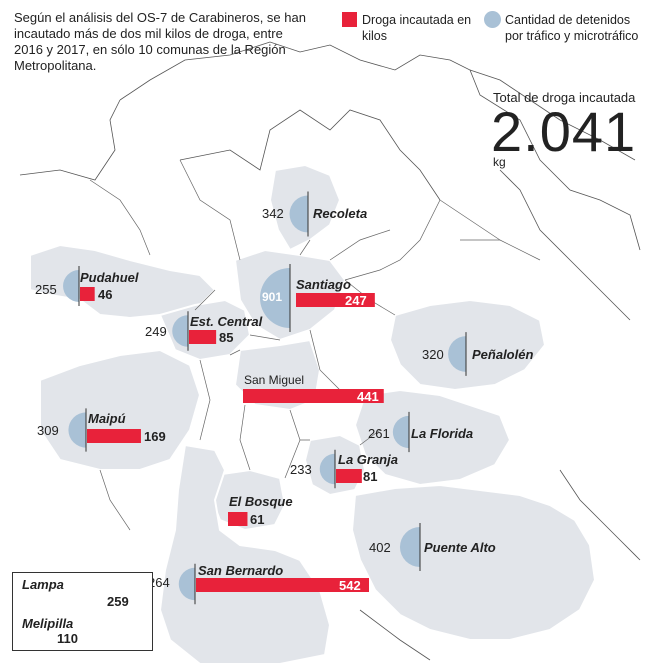 The width and height of the screenshot is (649, 664). I want to click on lampa-name: Lampa, so click(43, 584).